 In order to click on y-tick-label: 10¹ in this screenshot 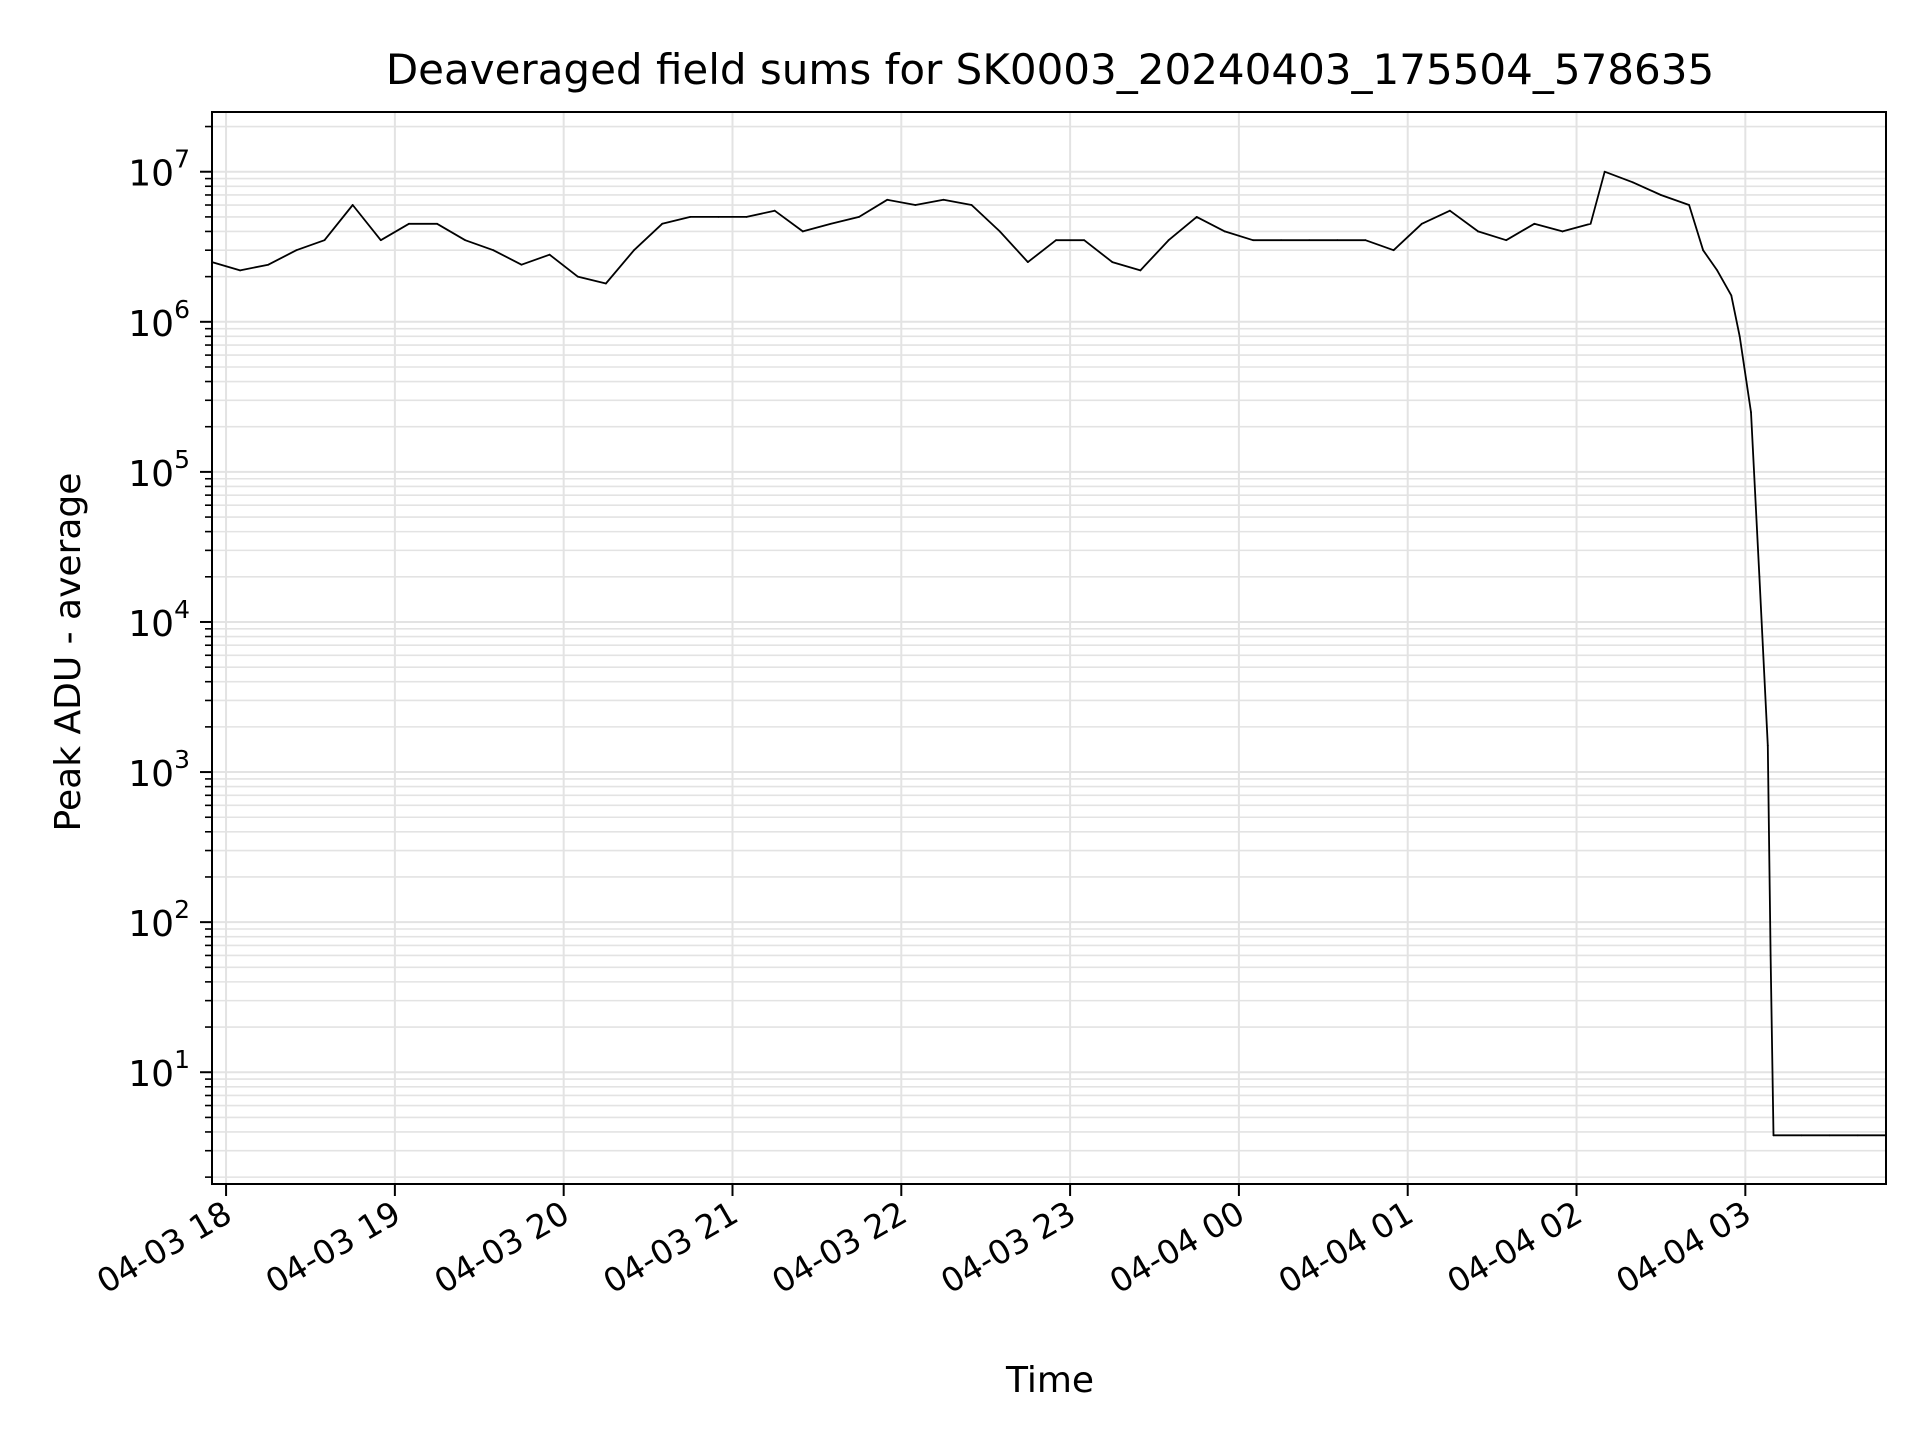, I will do `click(159, 1070)`.